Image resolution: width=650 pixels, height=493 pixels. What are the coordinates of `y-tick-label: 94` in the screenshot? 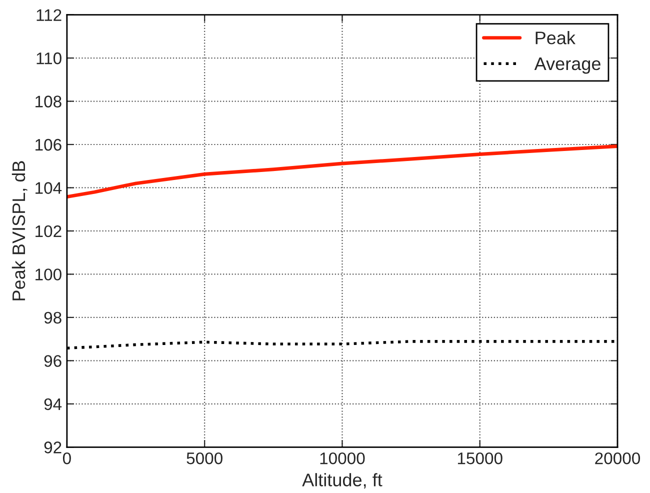 It's located at (53, 404).